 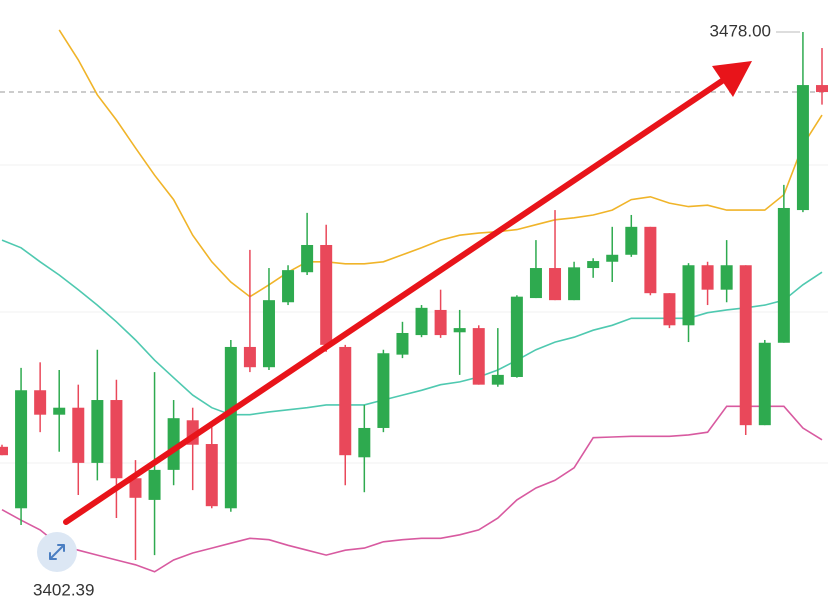 I want to click on expand-icon, so click(x=57, y=552).